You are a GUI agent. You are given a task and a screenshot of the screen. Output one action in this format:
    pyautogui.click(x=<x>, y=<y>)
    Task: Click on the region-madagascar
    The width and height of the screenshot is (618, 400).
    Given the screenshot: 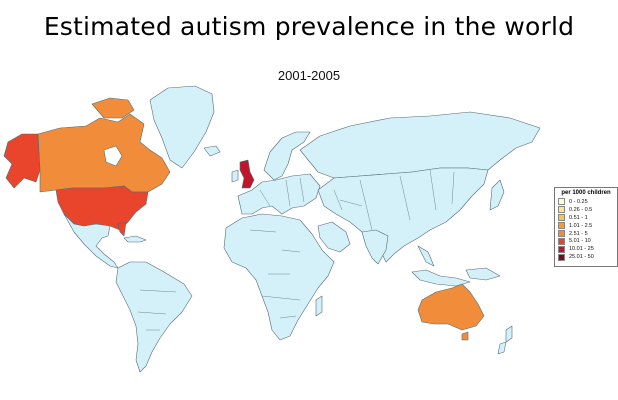 What is the action you would take?
    pyautogui.click(x=319, y=306)
    